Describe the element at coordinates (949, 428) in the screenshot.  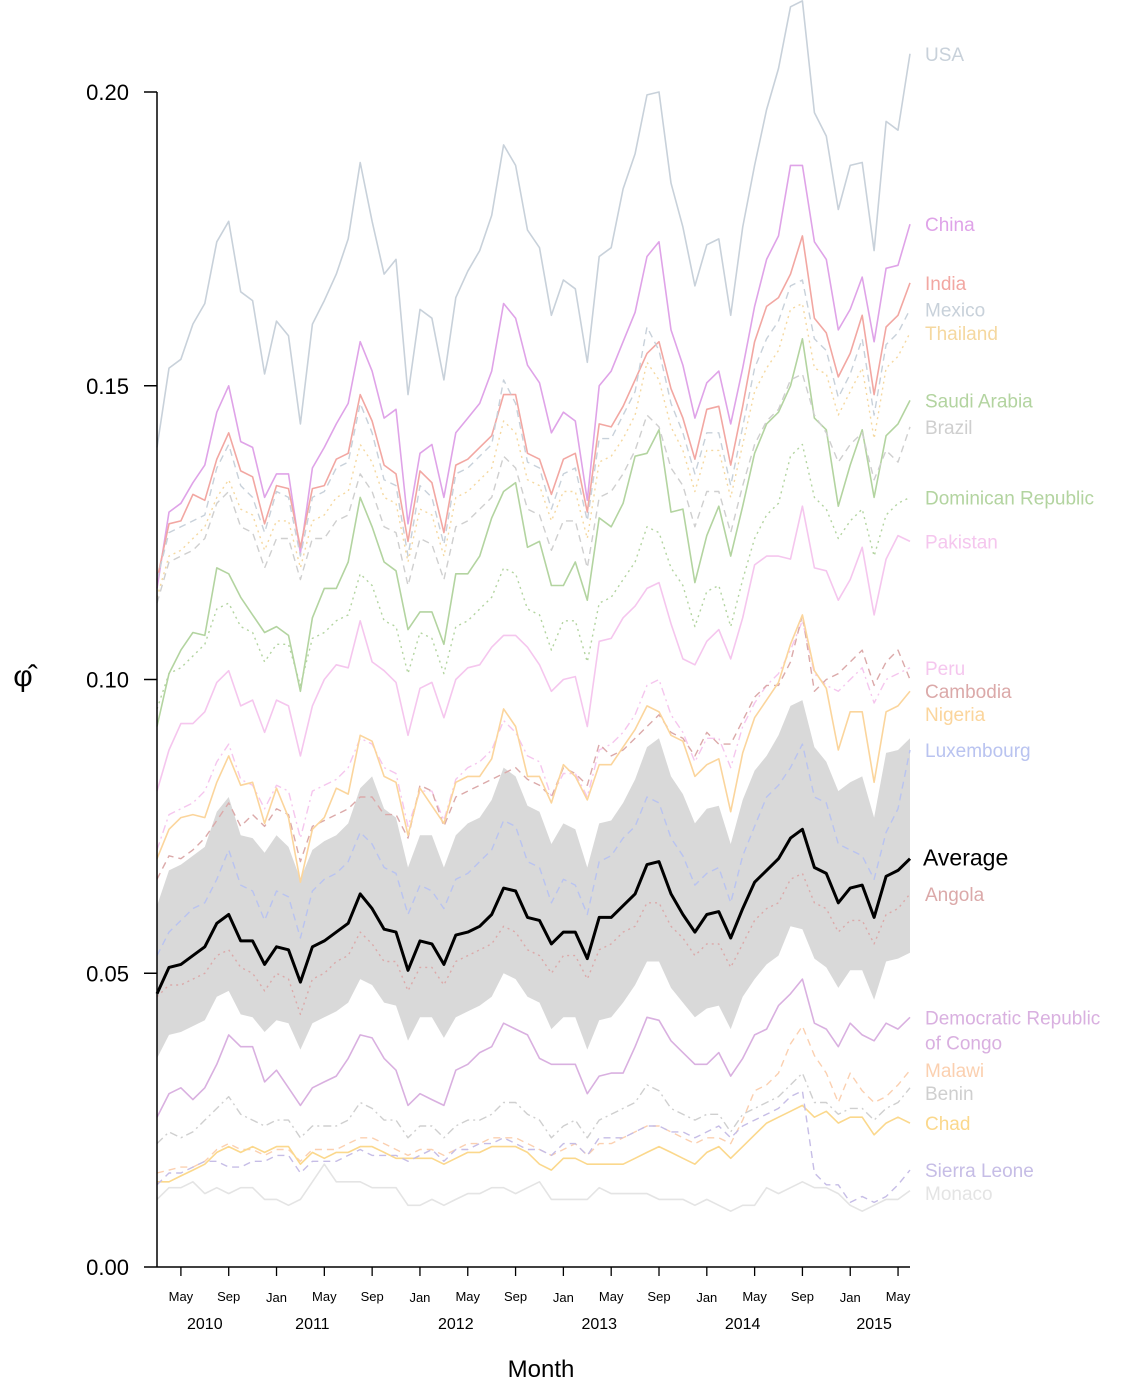
I see `series-label-brazil: Brazil` at that location.